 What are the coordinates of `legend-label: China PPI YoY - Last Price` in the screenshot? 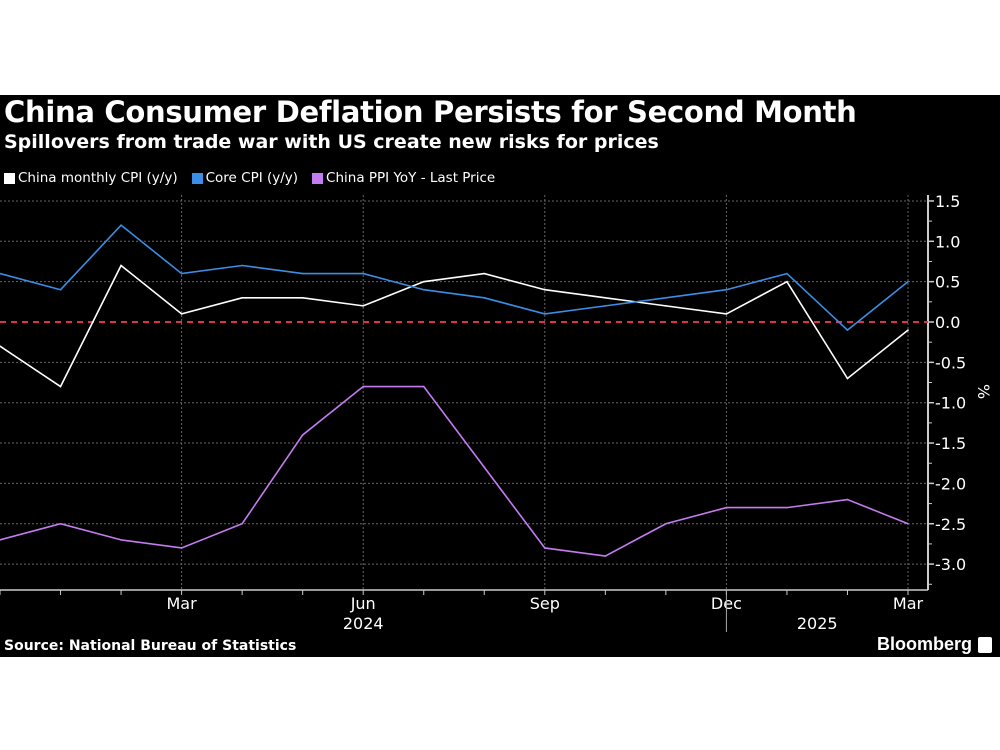 It's located at (411, 178).